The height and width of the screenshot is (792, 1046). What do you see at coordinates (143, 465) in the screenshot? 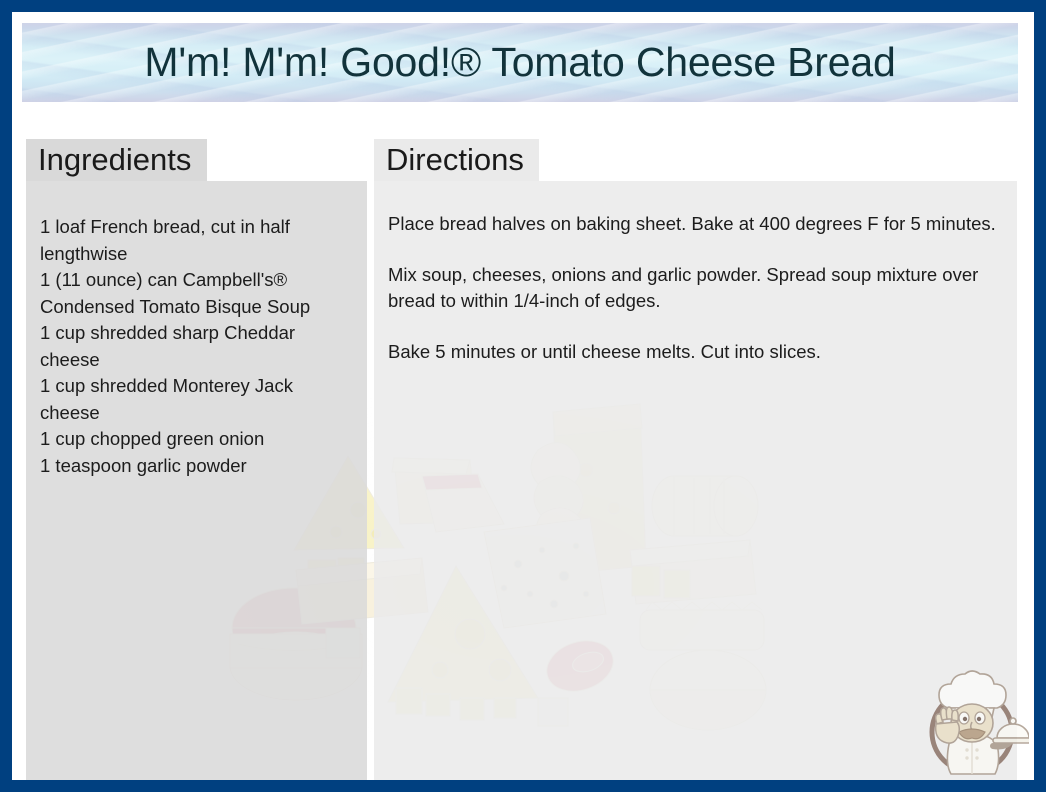
I see `list-item: 1 teaspoon garlic powder` at bounding box center [143, 465].